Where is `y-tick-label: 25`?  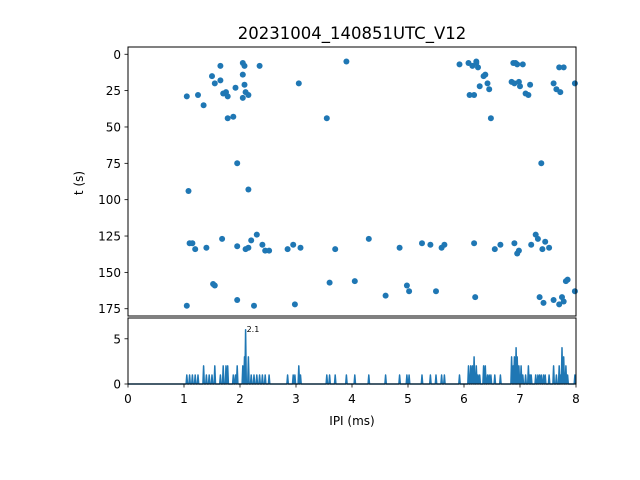 y-tick-label: 25 is located at coordinates (113, 91).